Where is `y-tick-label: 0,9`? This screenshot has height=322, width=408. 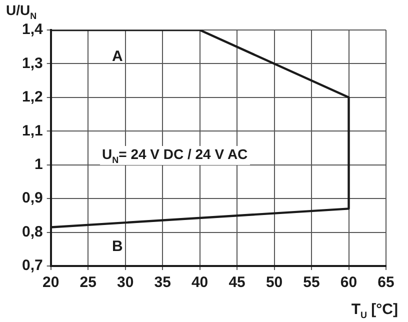 y-tick-label: 0,9 is located at coordinates (32, 198).